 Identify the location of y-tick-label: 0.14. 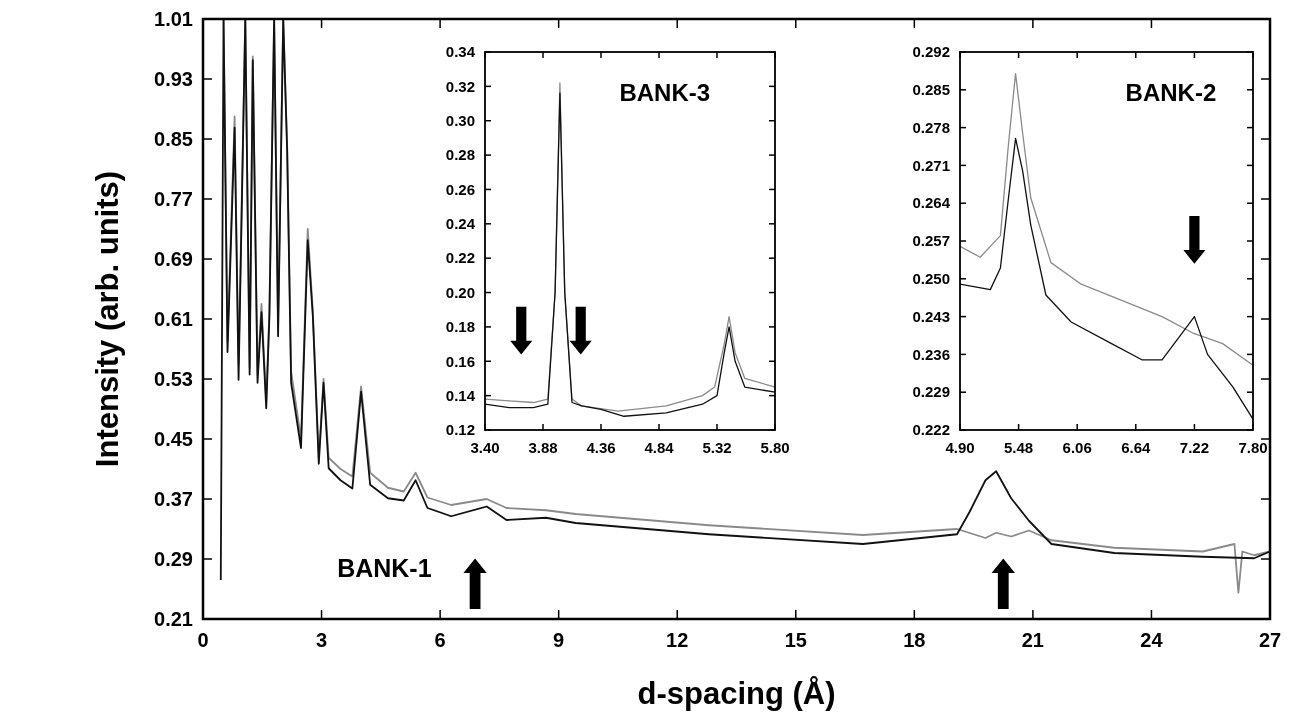
(460, 395).